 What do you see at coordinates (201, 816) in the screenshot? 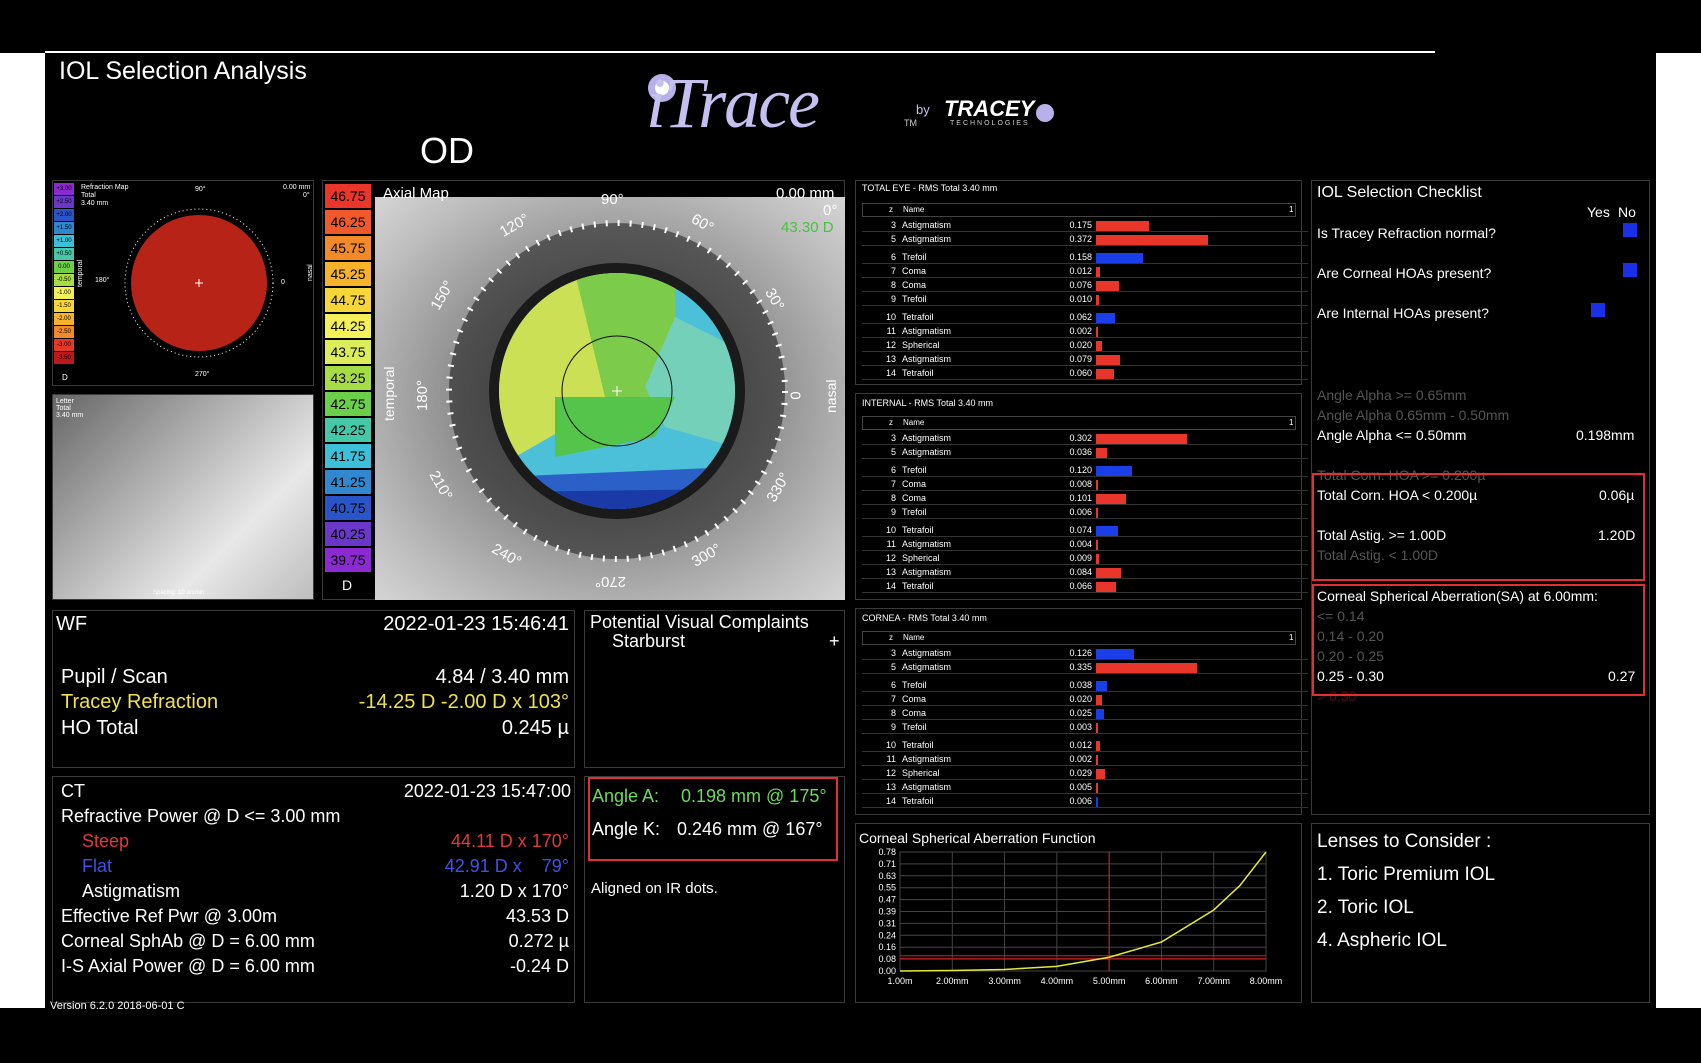
I see `ct-rp-label: Refractive Power @ D <= 3.00 mm` at bounding box center [201, 816].